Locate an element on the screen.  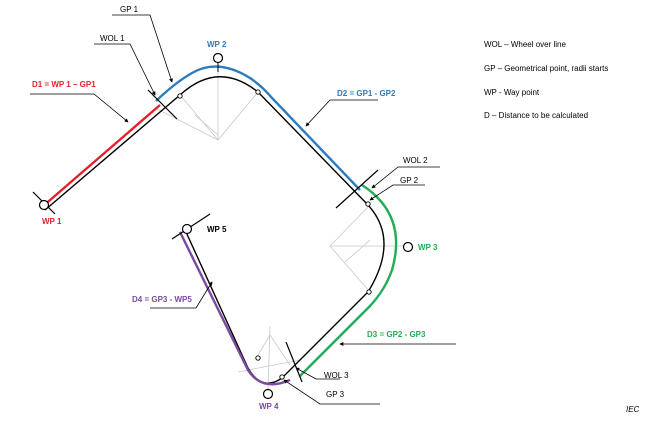
leader-wol2 is located at coordinates (405, 177).